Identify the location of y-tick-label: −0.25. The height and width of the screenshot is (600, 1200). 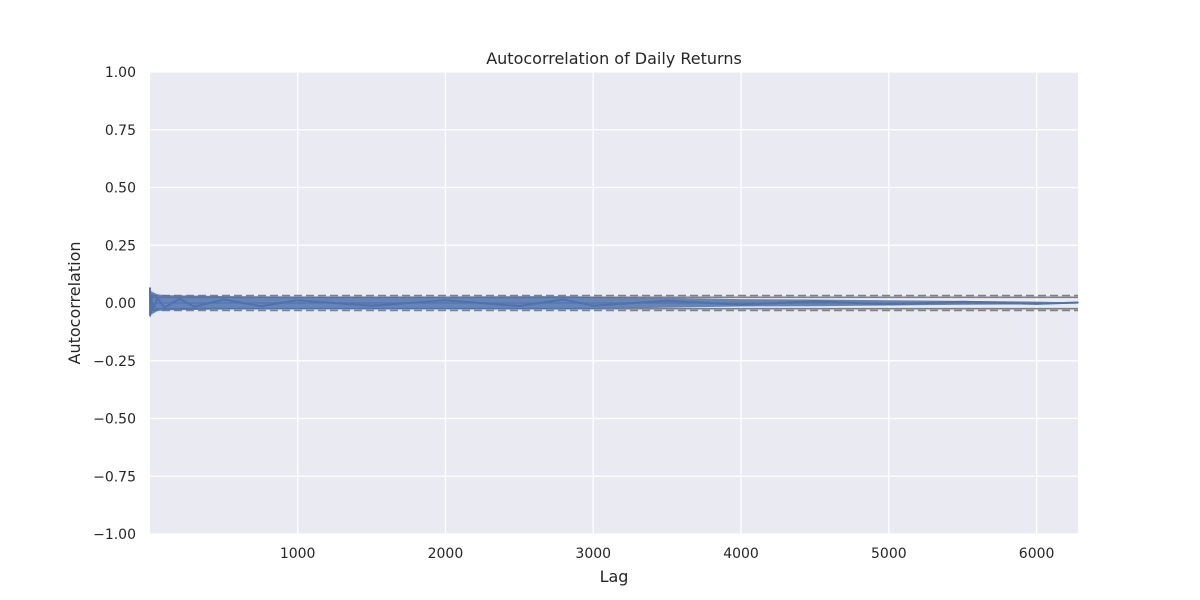
(114, 362).